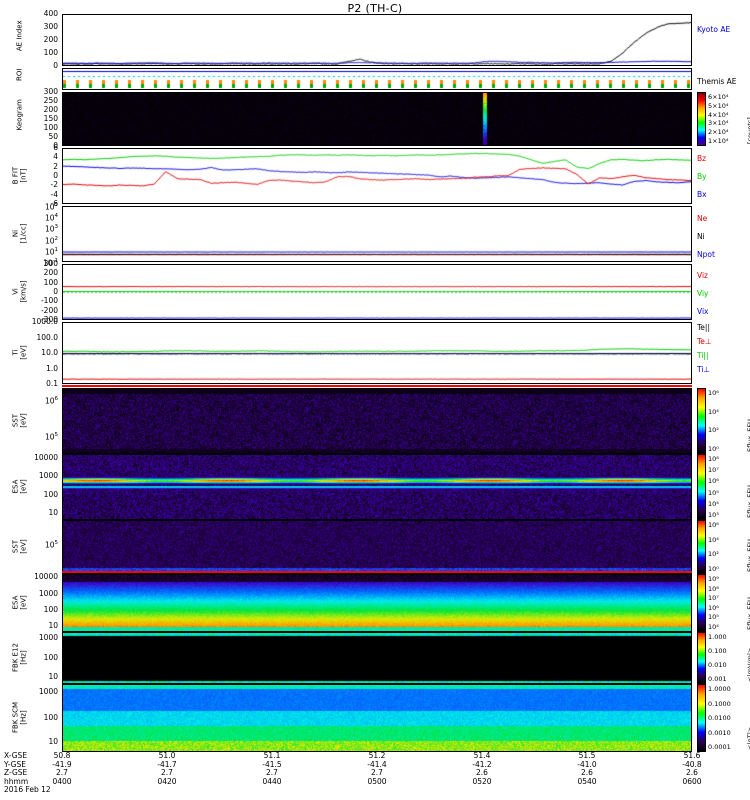 The height and width of the screenshot is (800, 750). Describe the element at coordinates (706, 254) in the screenshot. I see `legend-ni-2: Npot` at that location.